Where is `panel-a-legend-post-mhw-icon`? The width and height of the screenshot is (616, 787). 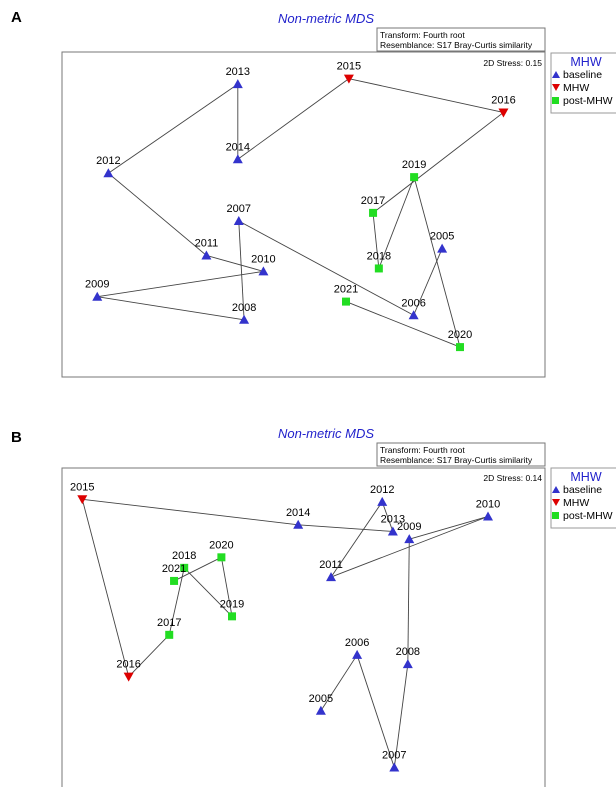
panel-a-legend-post-mhw-icon is located at coordinates (555, 100).